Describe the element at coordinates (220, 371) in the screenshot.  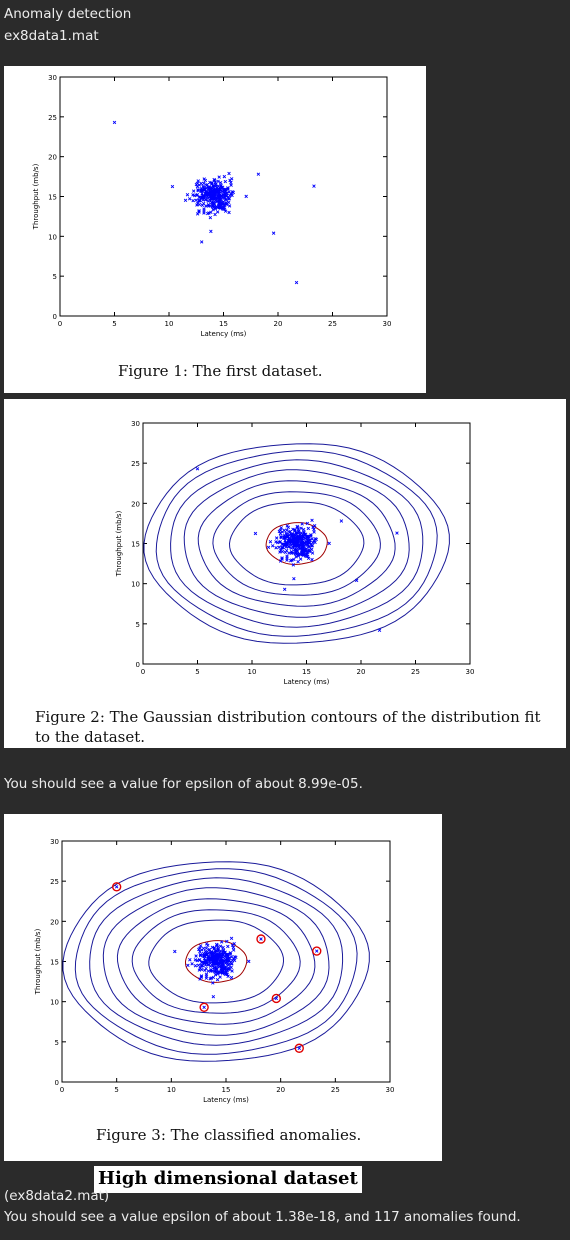
I see `figure-1-caption: Figure 1: The first dataset.` at that location.